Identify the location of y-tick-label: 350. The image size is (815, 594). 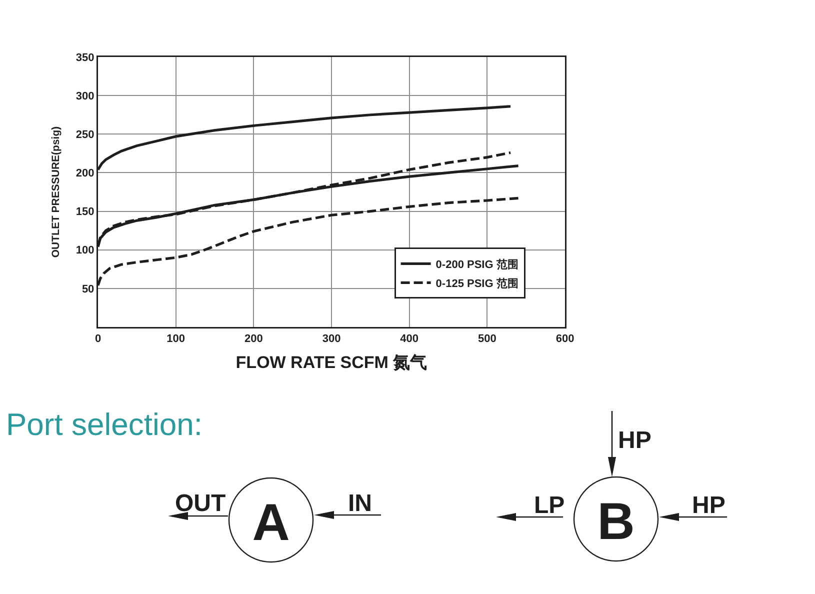
(85, 58).